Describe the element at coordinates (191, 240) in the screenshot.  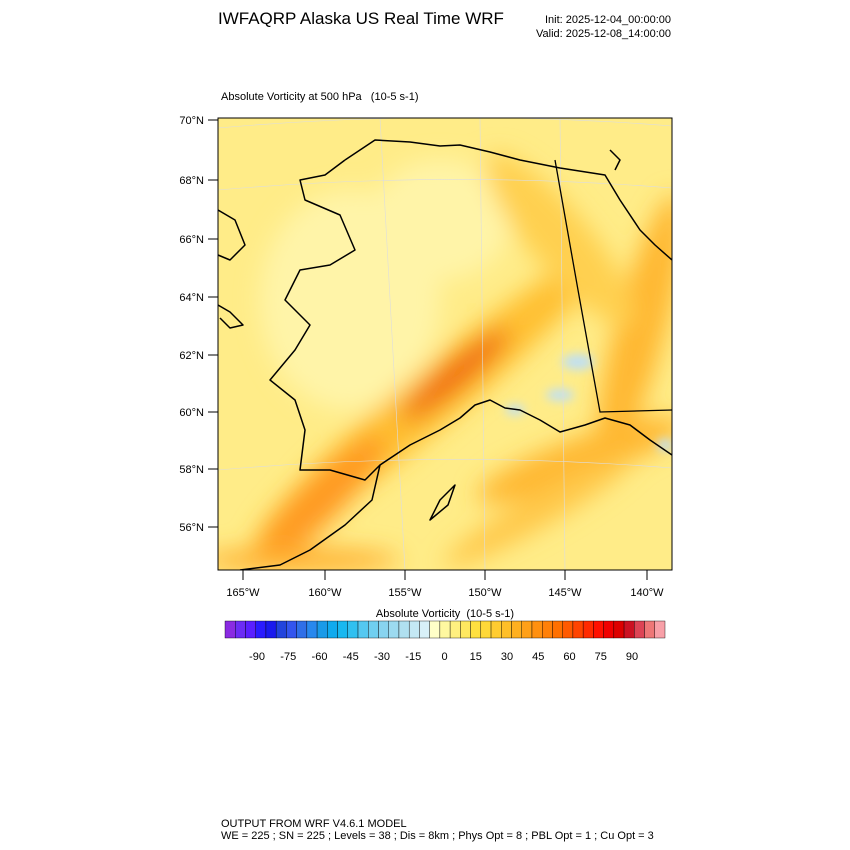
I see `lat-label: 66°N` at that location.